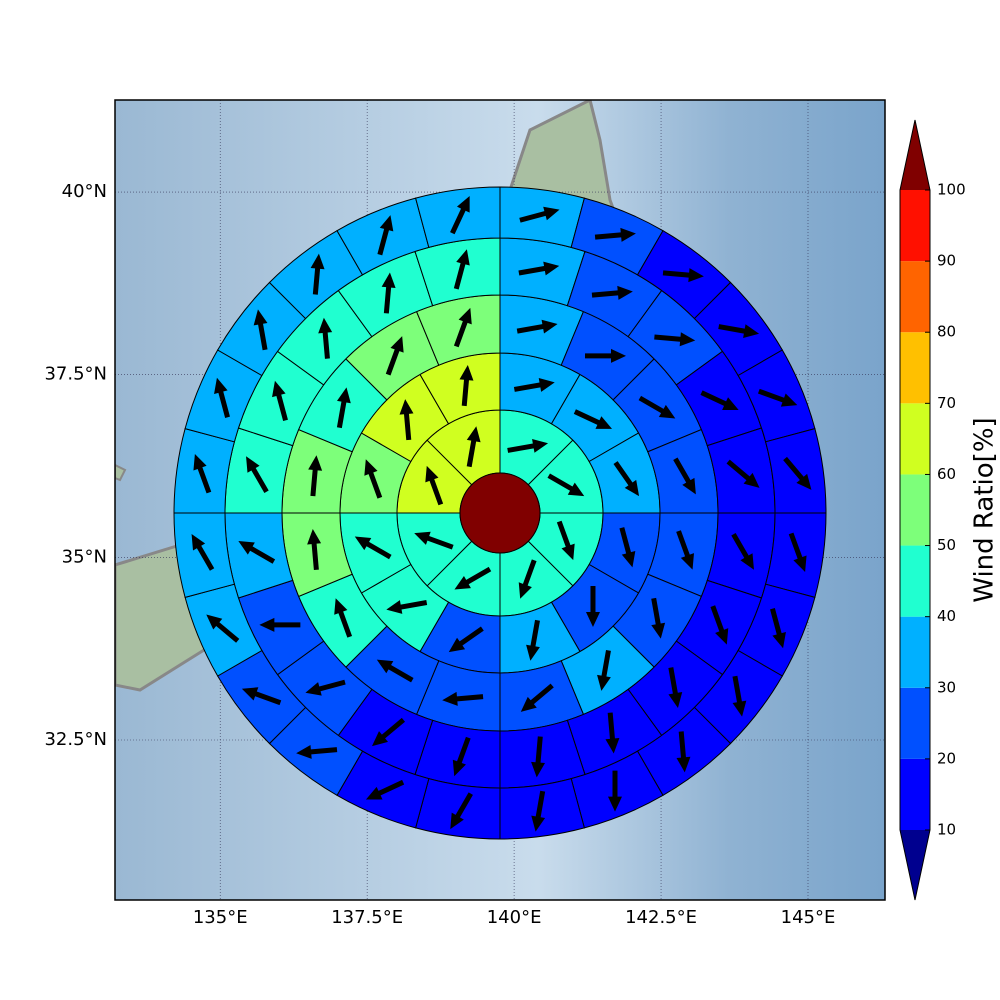 This screenshot has width=1000, height=1000. I want to click on x-tick-label: 140°E, so click(514, 917).